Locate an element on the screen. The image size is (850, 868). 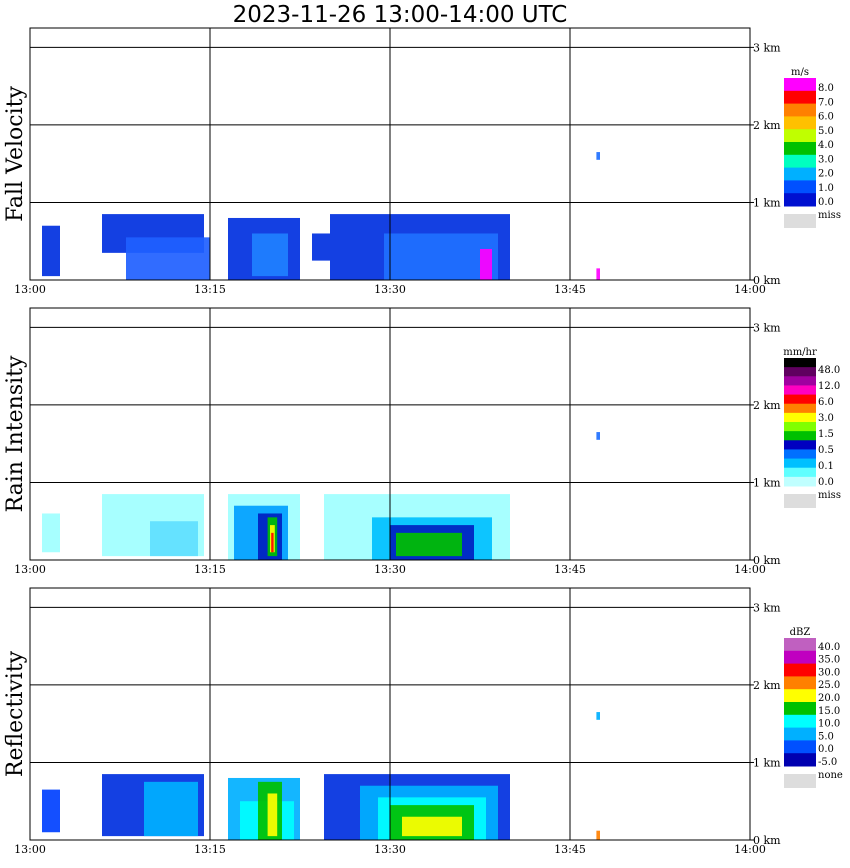
page-title: 2023-11-26 13:00-14:00 UTC is located at coordinates (400, 15).